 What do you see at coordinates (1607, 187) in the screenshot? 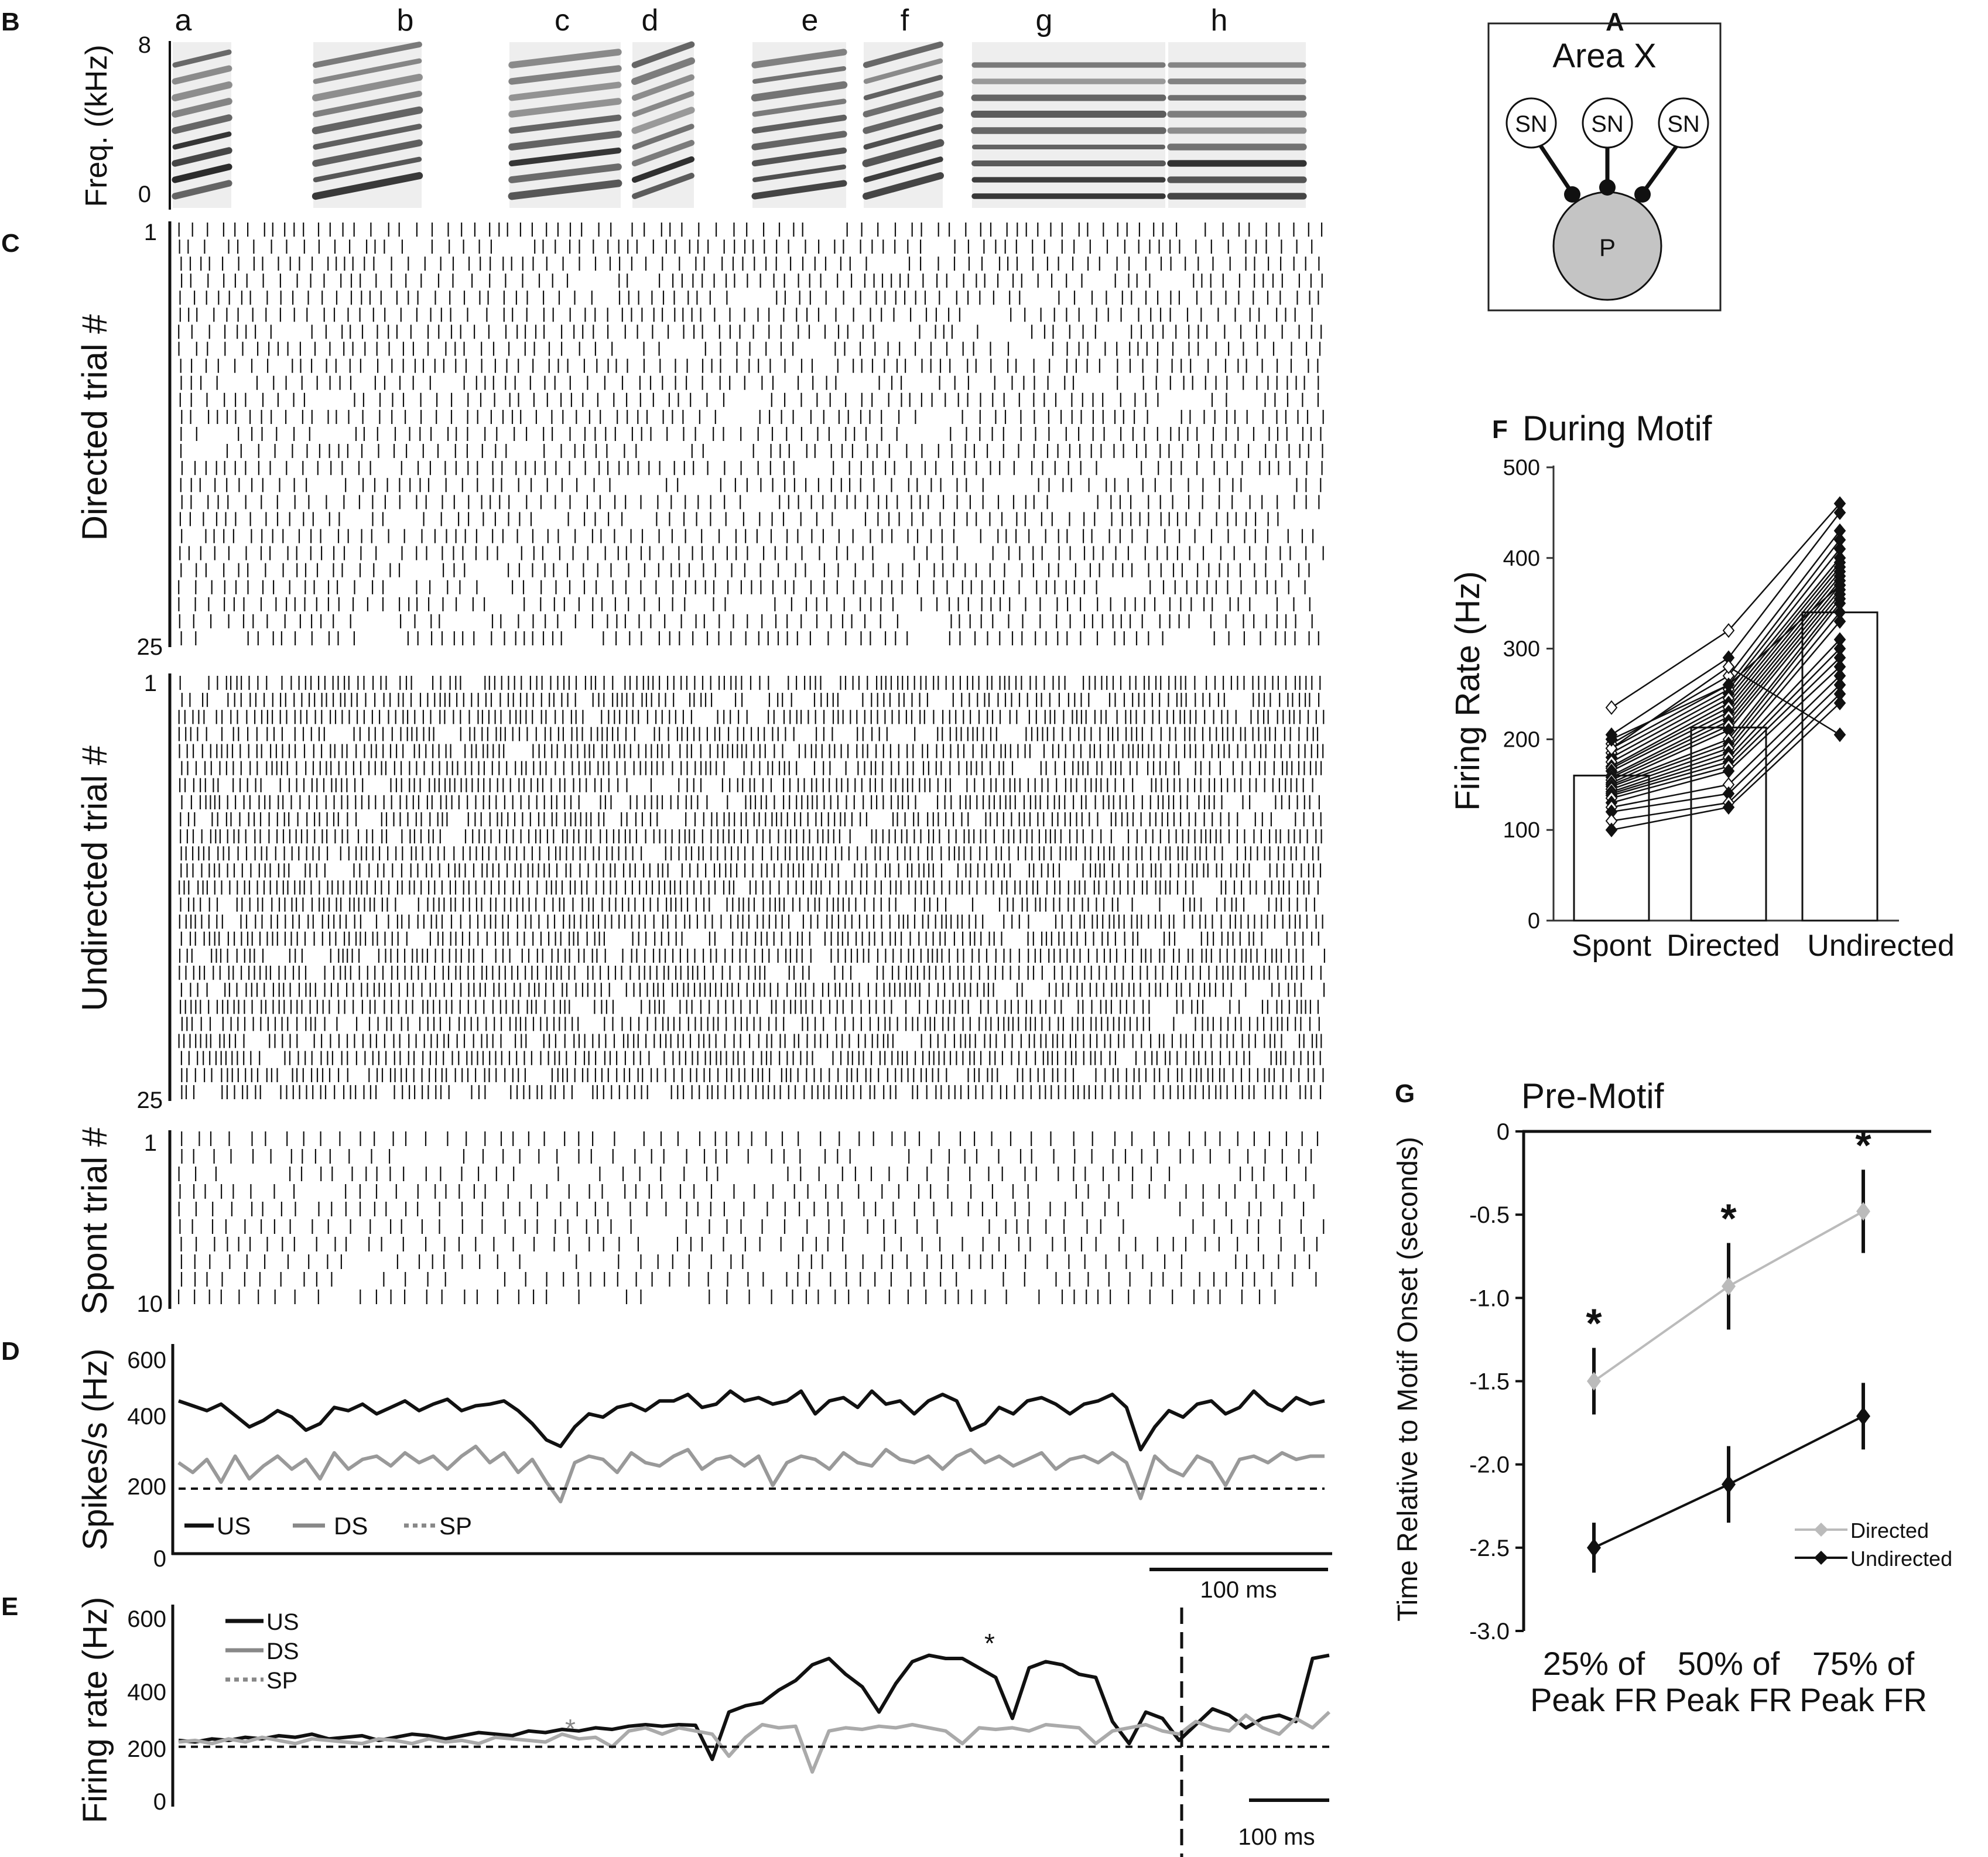
I see `synapse-middle` at bounding box center [1607, 187].